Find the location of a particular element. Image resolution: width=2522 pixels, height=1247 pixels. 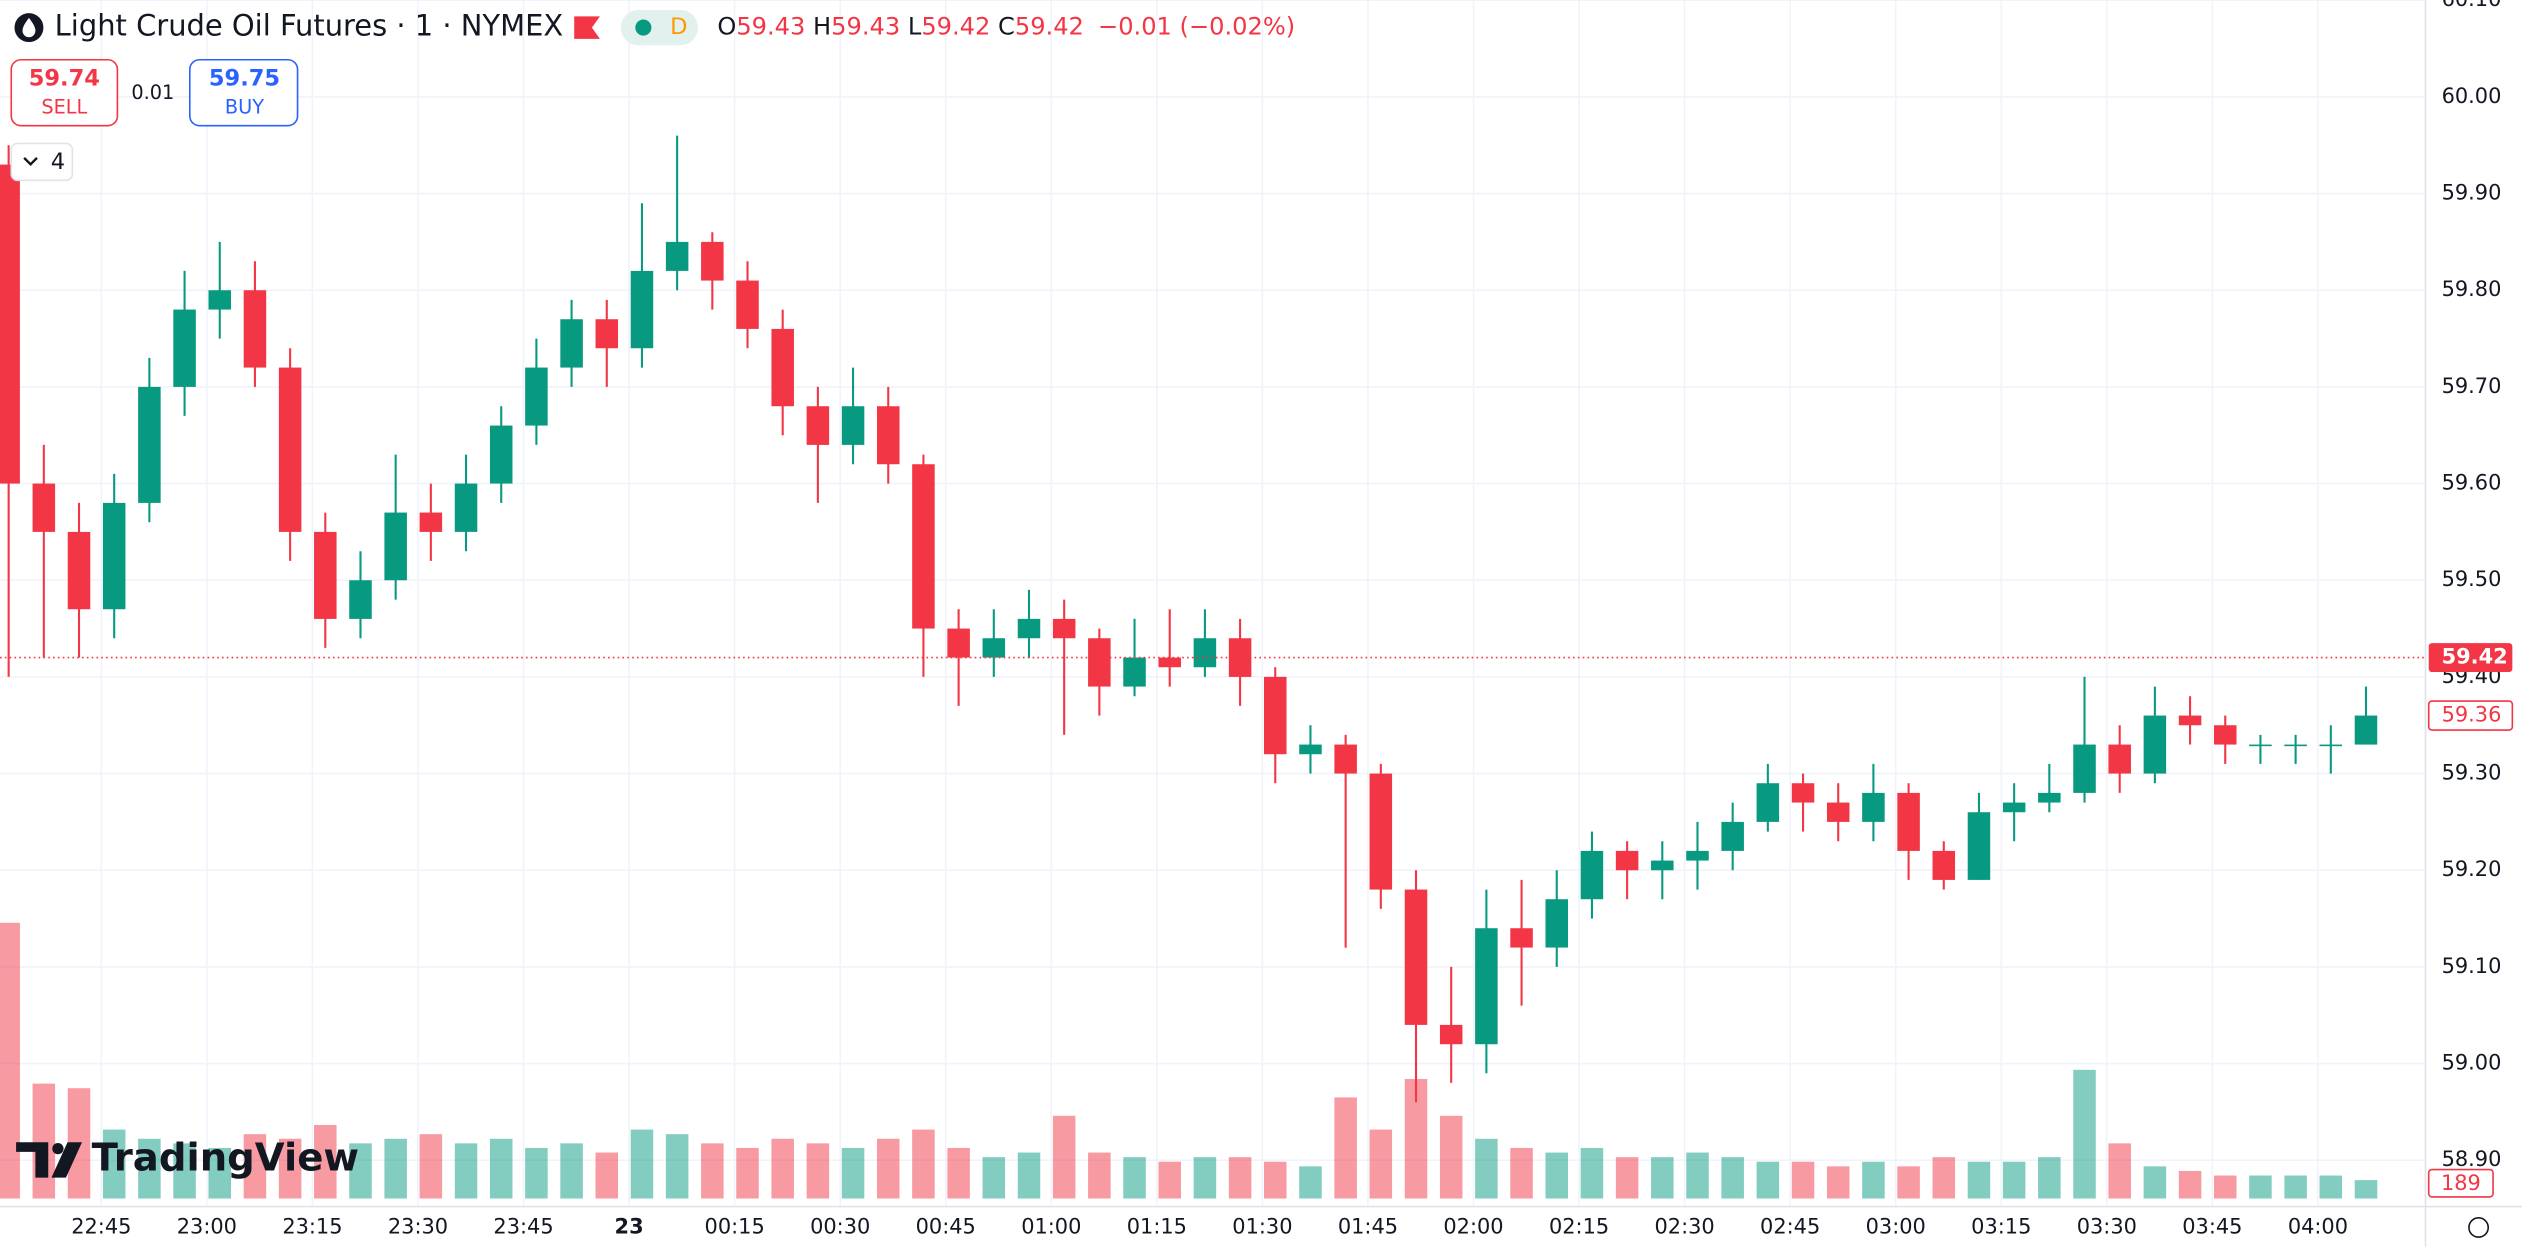

buy-button is located at coordinates (243, 92).